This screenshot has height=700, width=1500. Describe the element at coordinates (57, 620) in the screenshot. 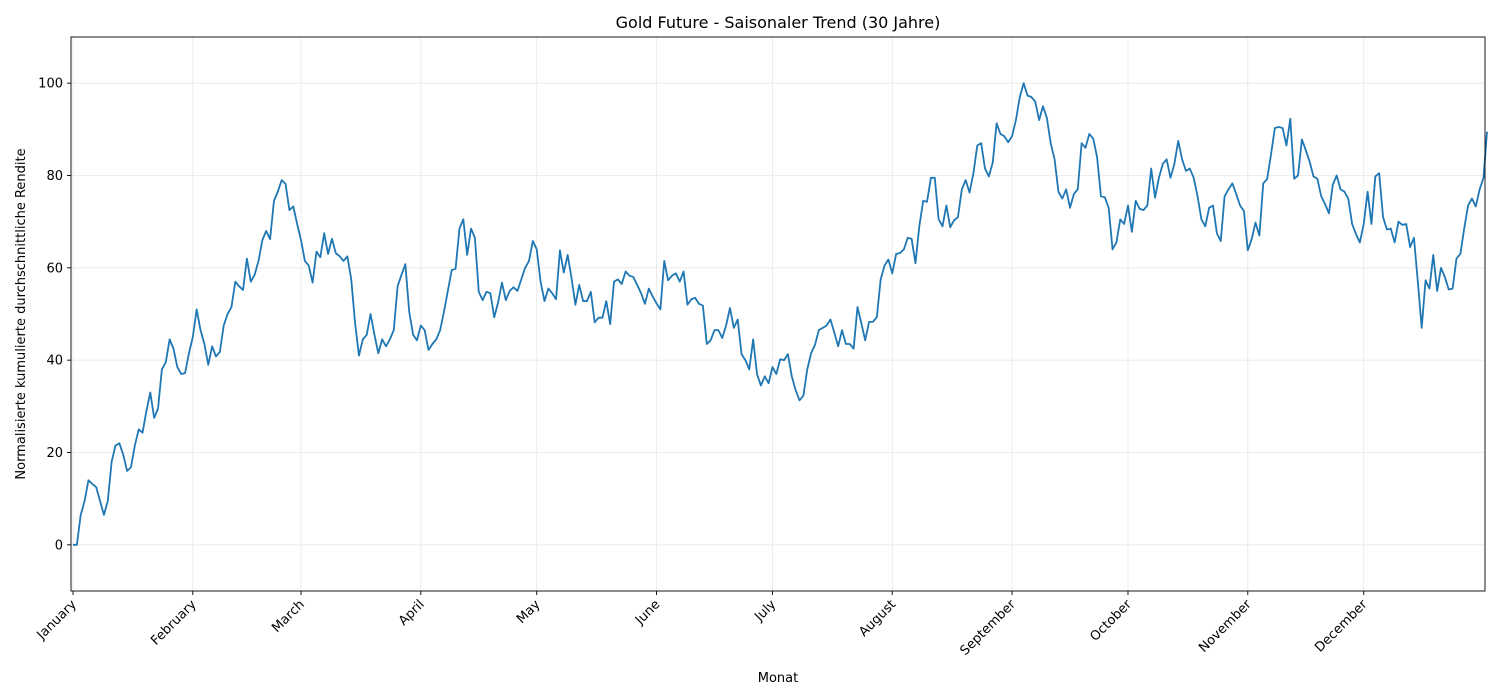

I see `x-tick-label: January` at that location.